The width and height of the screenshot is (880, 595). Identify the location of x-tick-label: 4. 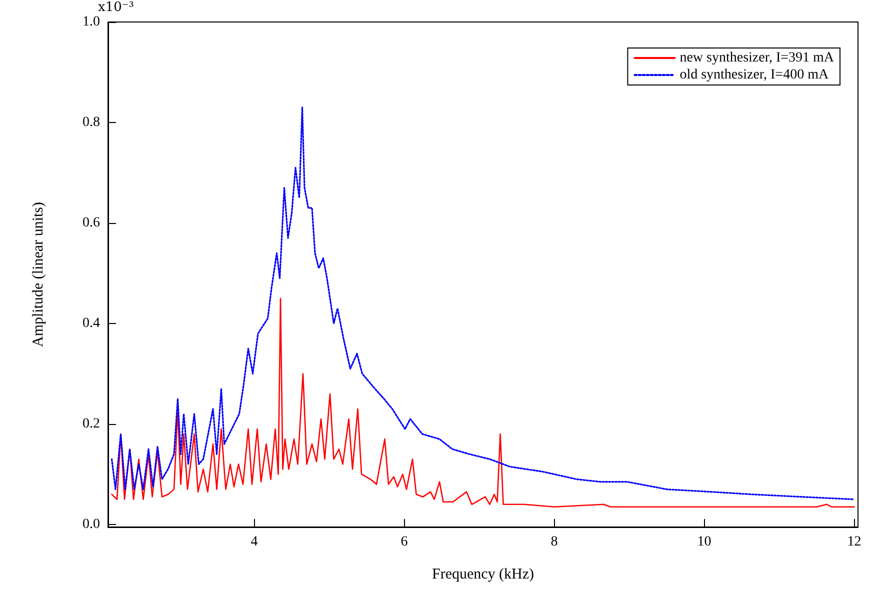
(254, 542).